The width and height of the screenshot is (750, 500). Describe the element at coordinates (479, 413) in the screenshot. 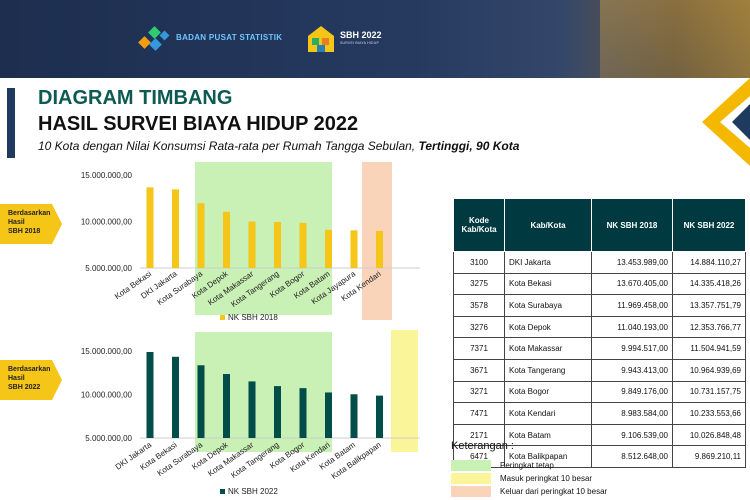

I see `table-cell: 7471` at that location.